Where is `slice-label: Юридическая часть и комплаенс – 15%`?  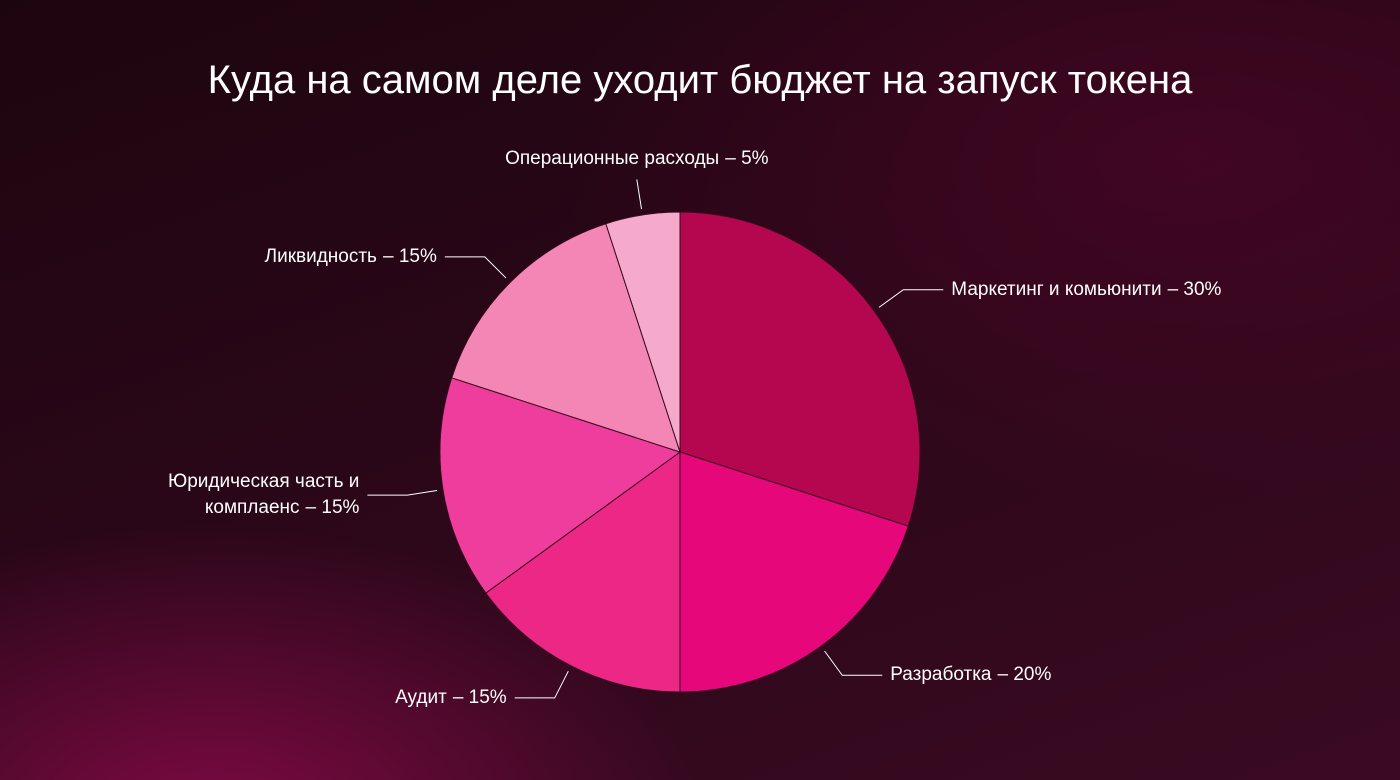 slice-label: Юридическая часть и комплаенс – 15% is located at coordinates (259, 495).